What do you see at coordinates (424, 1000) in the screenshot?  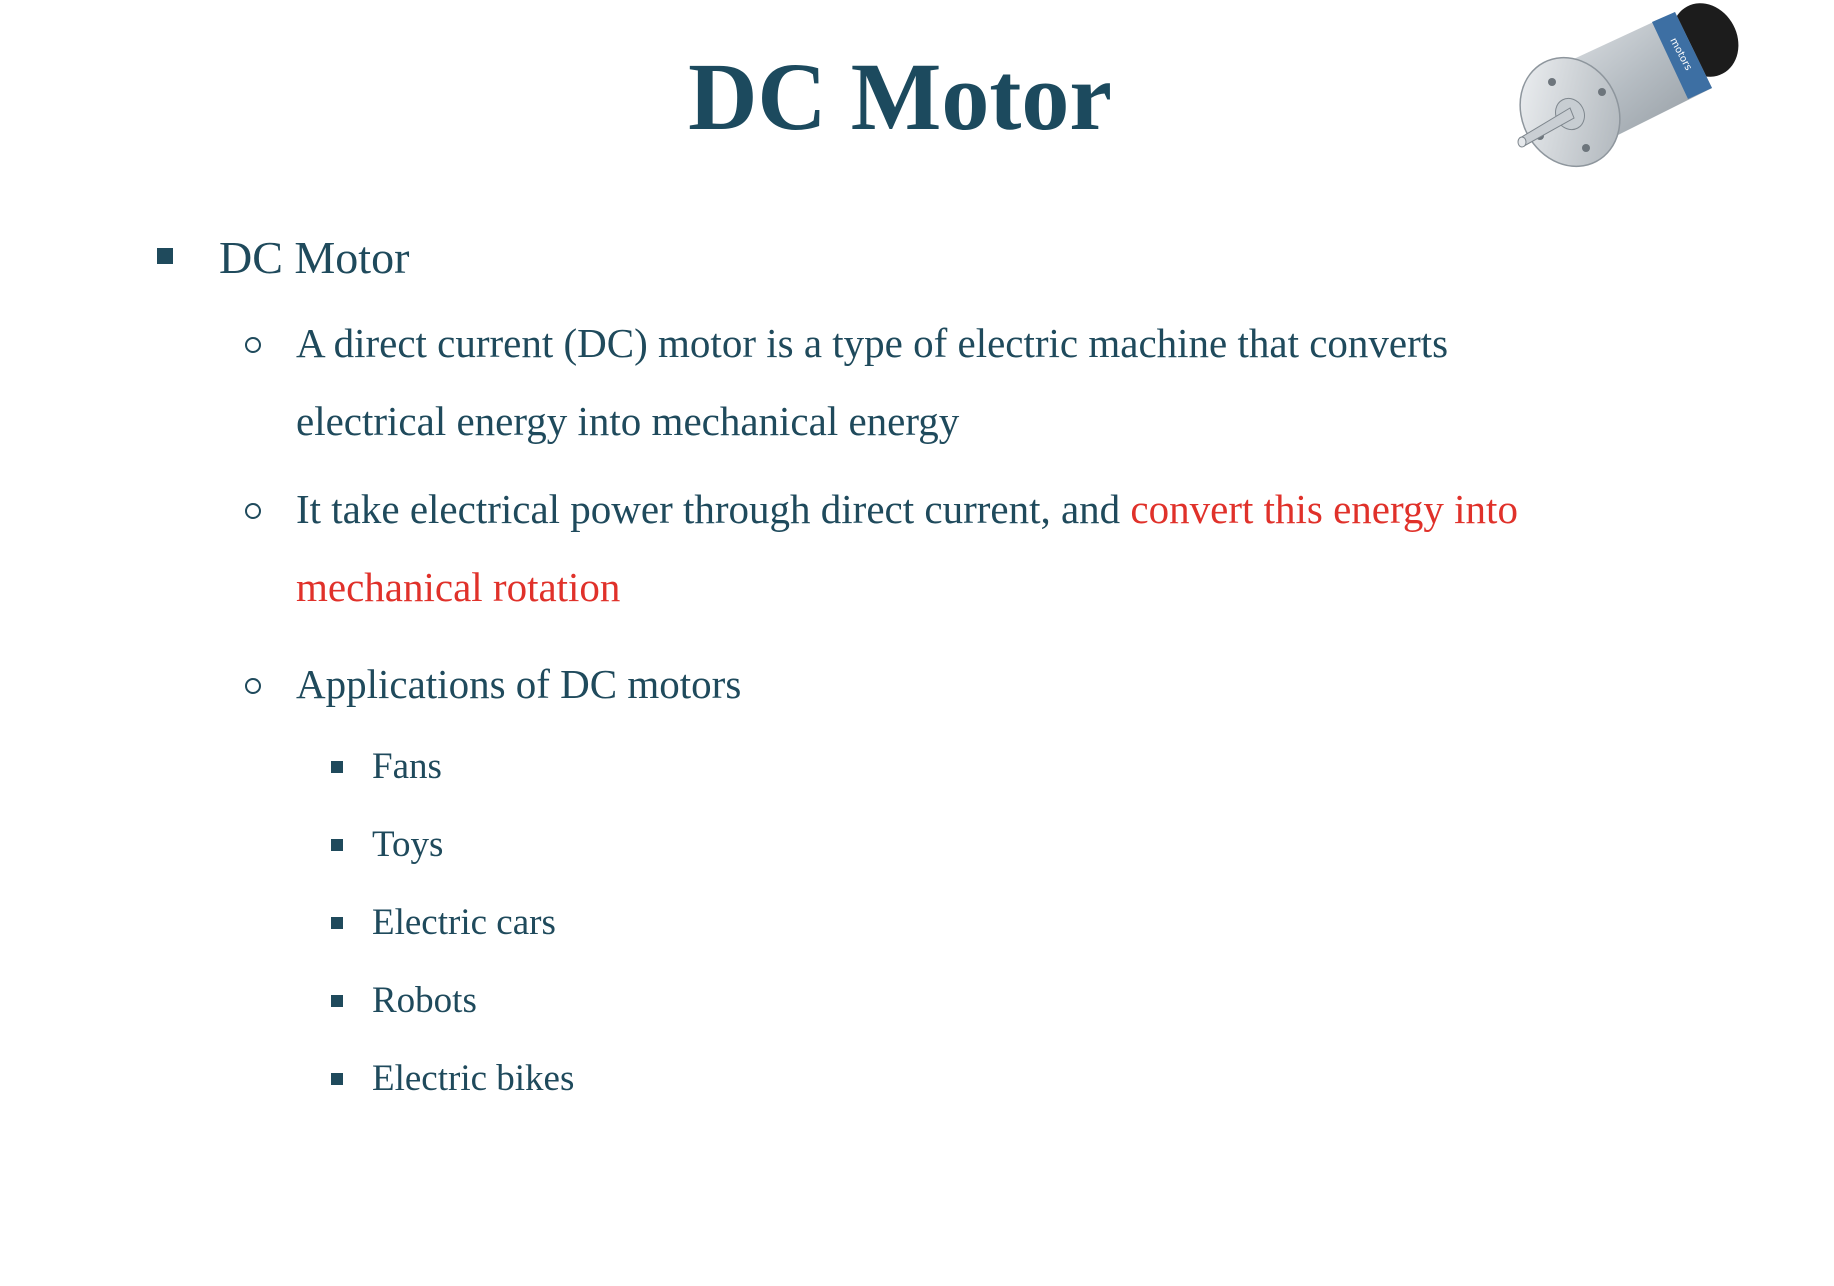 I see `subitem-robots: Robots` at bounding box center [424, 1000].